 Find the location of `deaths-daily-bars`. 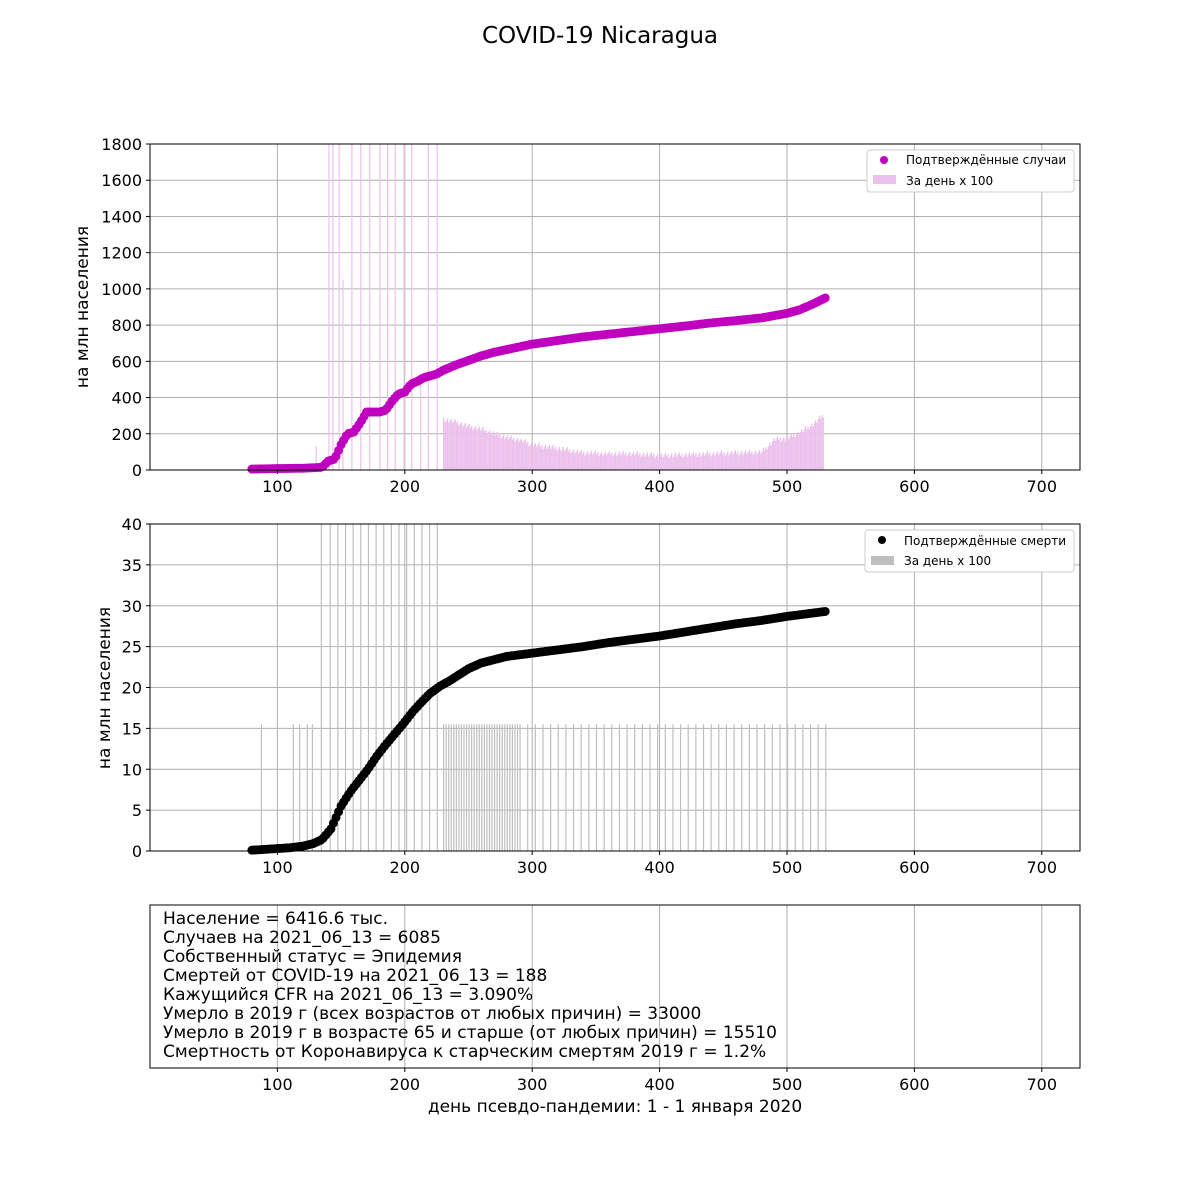

deaths-daily-bars is located at coordinates (543, 687).